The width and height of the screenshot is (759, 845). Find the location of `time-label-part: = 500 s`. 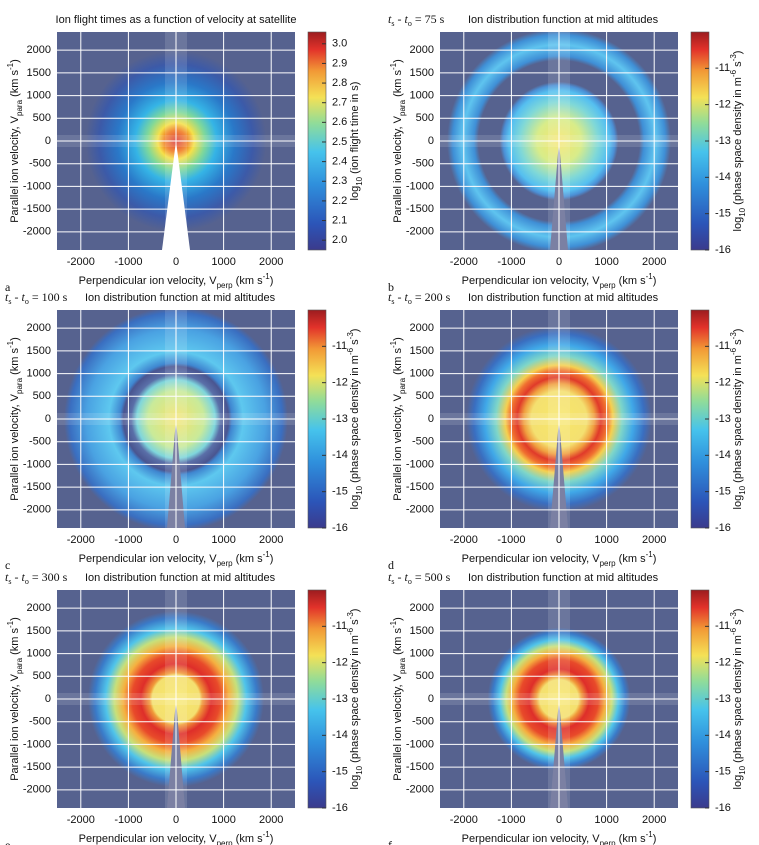

time-label-part: = 500 s is located at coordinates (431, 577).